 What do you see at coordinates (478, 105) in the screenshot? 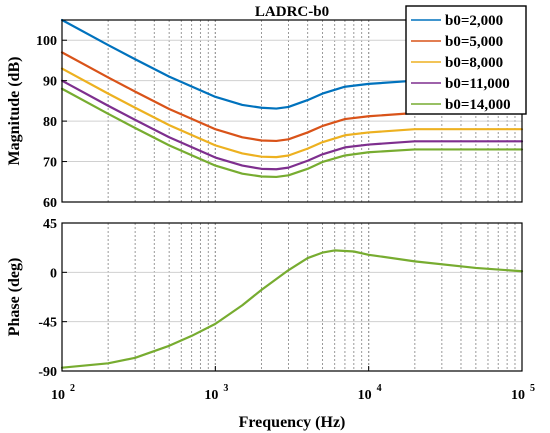
I see `legend-label-5: b0=14,000` at bounding box center [478, 105].